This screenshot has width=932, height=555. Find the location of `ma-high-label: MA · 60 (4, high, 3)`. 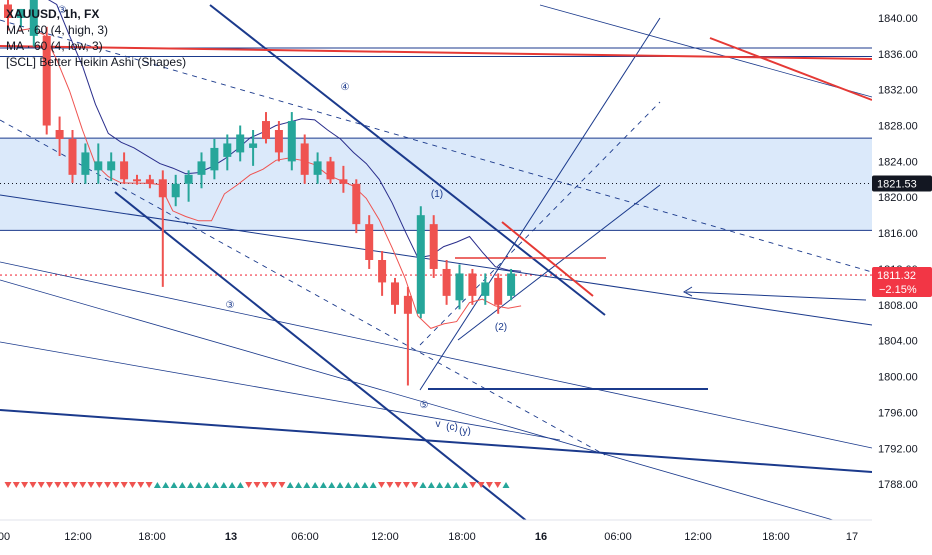

ma-high-label: MA · 60 (4, high, 3) is located at coordinates (57, 30).